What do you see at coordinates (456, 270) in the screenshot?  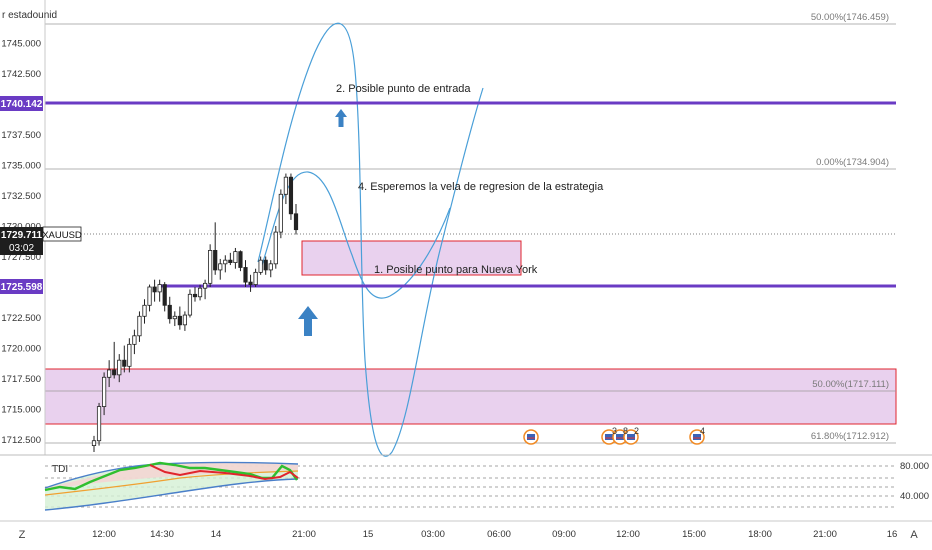 I see `annotation-new-york: 1. Posible punto para Nueva York` at bounding box center [456, 270].